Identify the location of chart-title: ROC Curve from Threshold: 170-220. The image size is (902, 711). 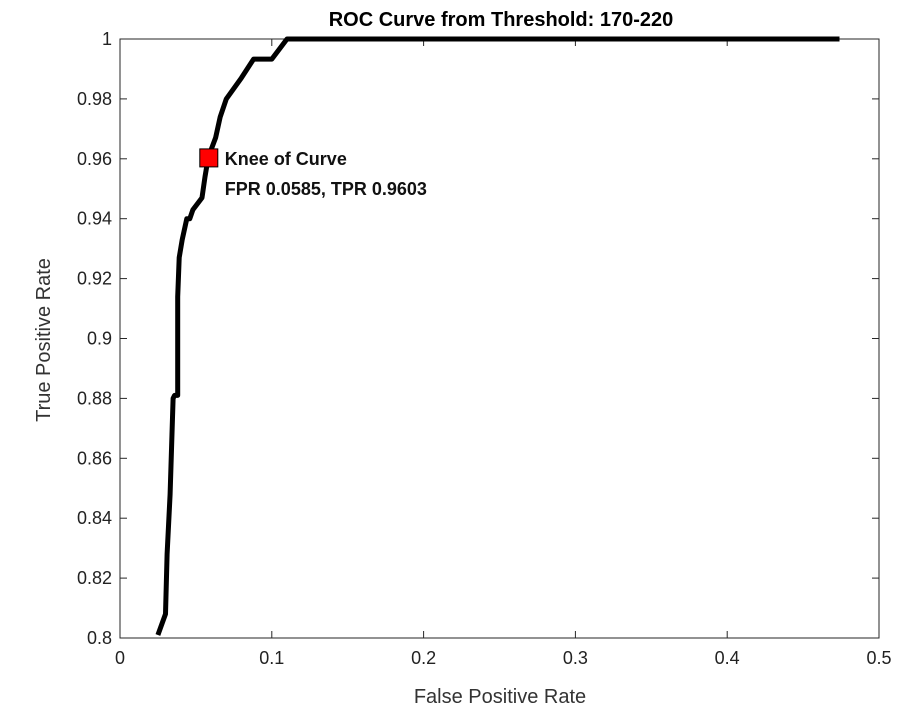
(501, 20).